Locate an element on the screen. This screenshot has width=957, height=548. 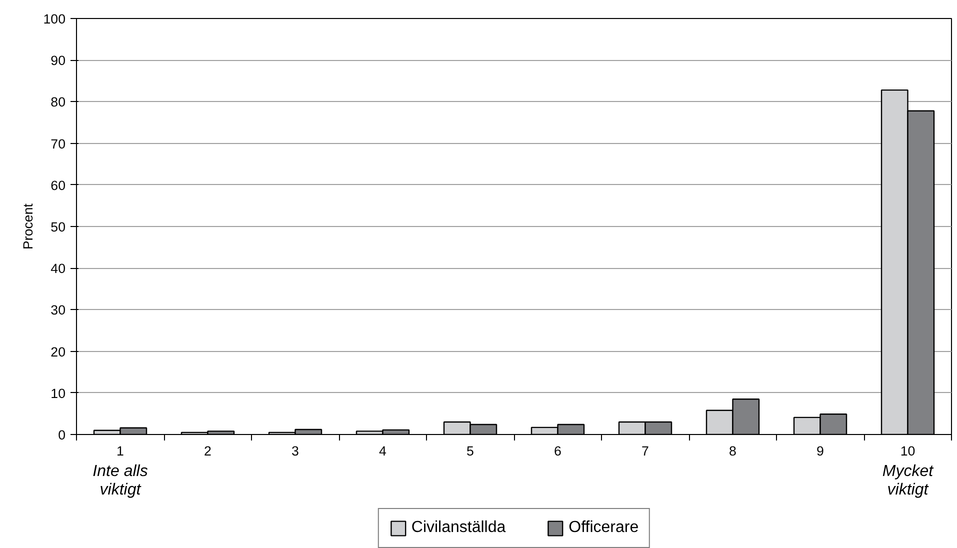
x-tick-label: 7 is located at coordinates (645, 451).